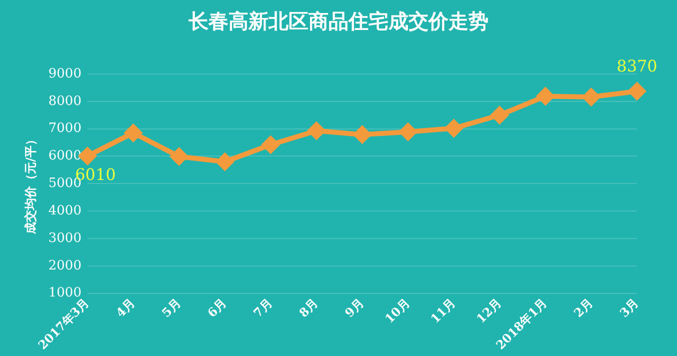 This screenshot has width=677, height=356. What do you see at coordinates (125, 308) in the screenshot?
I see `x-tick-label: 4月` at bounding box center [125, 308].